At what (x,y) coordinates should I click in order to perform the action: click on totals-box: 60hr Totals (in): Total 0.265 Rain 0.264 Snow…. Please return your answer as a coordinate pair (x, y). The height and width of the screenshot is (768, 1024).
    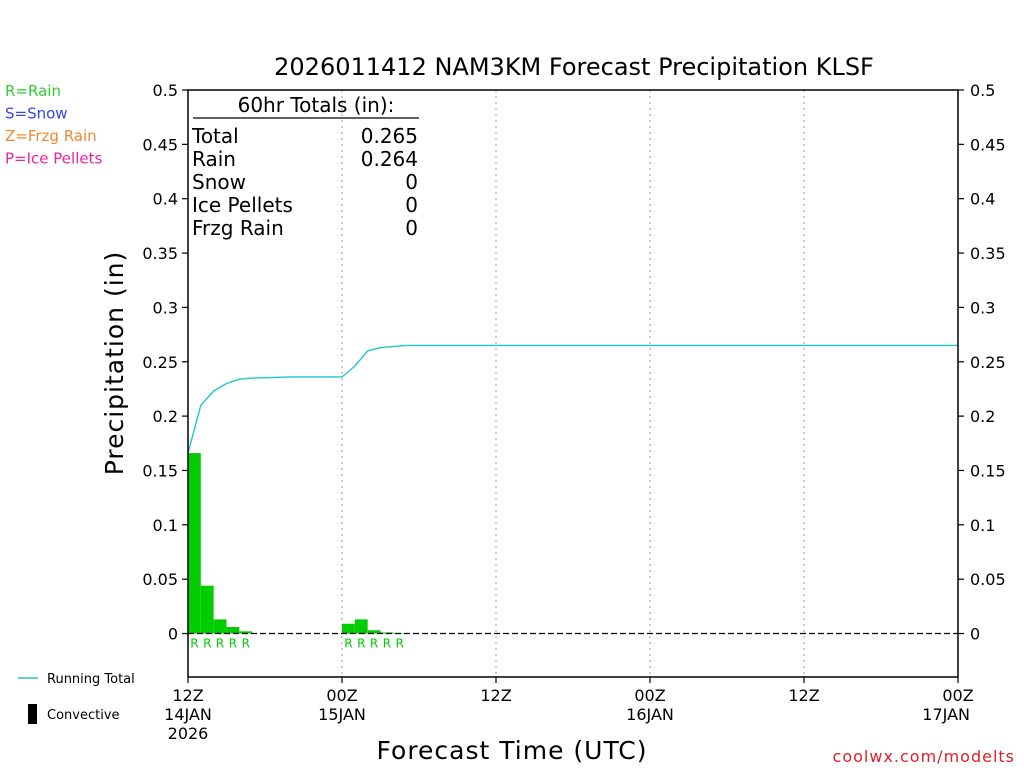
    Looking at the image, I should click on (305, 166).